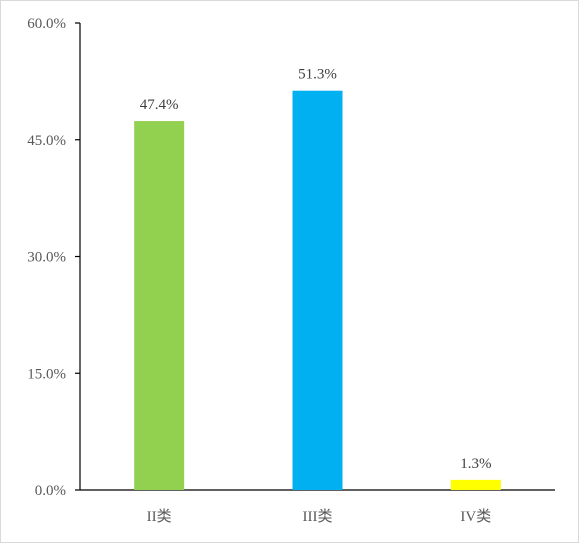 The image size is (579, 543). I want to click on x-category-label: II类, so click(159, 516).